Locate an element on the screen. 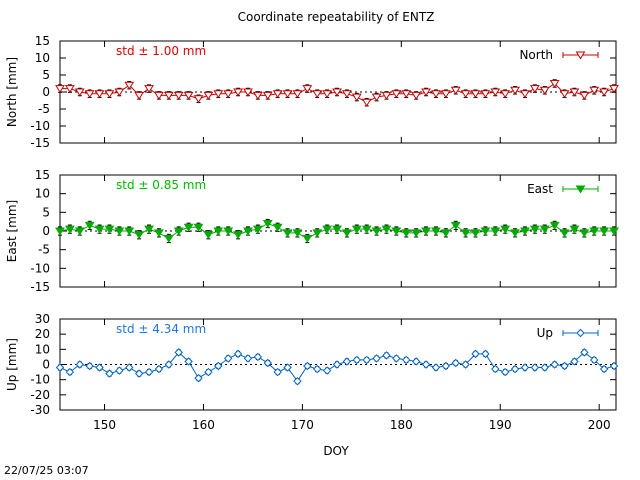 The height and width of the screenshot is (480, 640). std-label: std ± 1.00 mm is located at coordinates (161, 51).